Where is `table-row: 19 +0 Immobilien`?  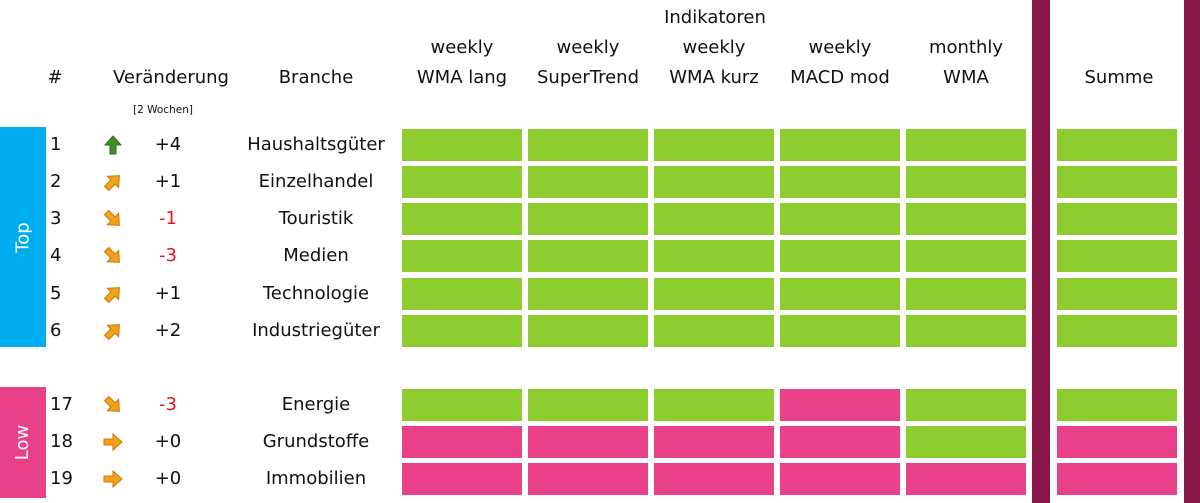
table-row: 19 +0 Immobilien is located at coordinates (600, 479).